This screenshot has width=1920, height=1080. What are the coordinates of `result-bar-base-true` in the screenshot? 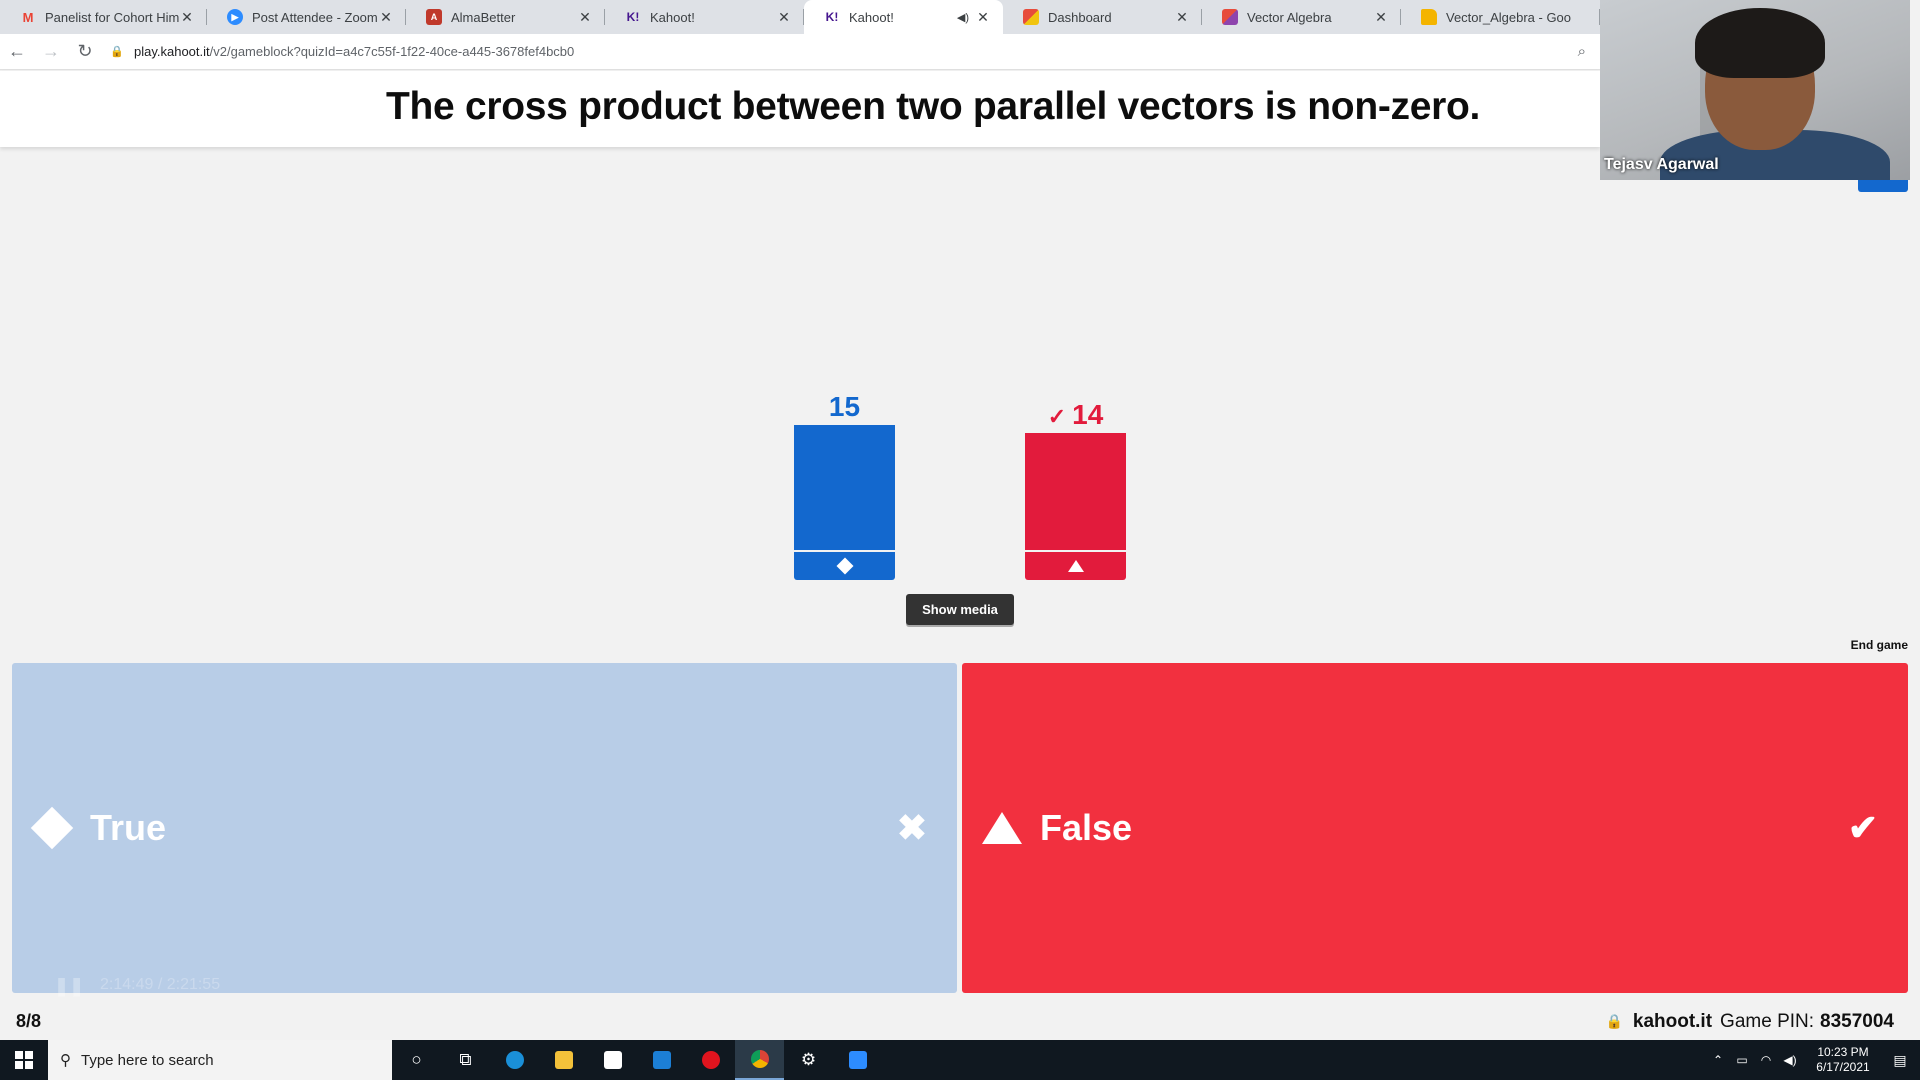 It's located at (844, 566).